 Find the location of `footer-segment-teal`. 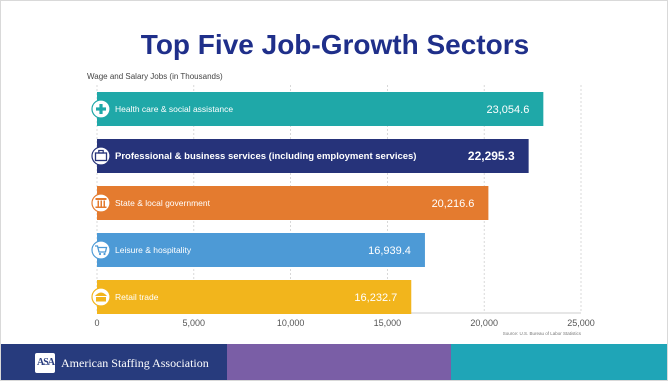

footer-segment-teal is located at coordinates (559, 362).